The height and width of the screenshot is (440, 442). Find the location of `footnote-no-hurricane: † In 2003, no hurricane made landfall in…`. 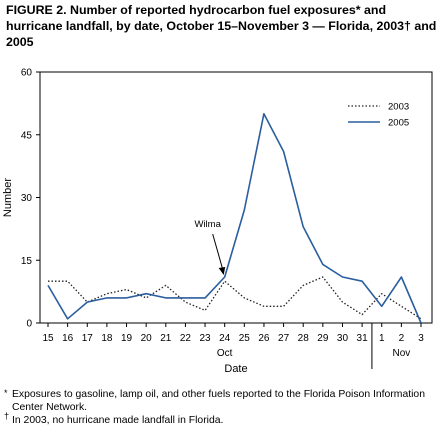

footnote-no-hurricane: † In 2003, no hurricane made landfall in… is located at coordinates (222, 419).